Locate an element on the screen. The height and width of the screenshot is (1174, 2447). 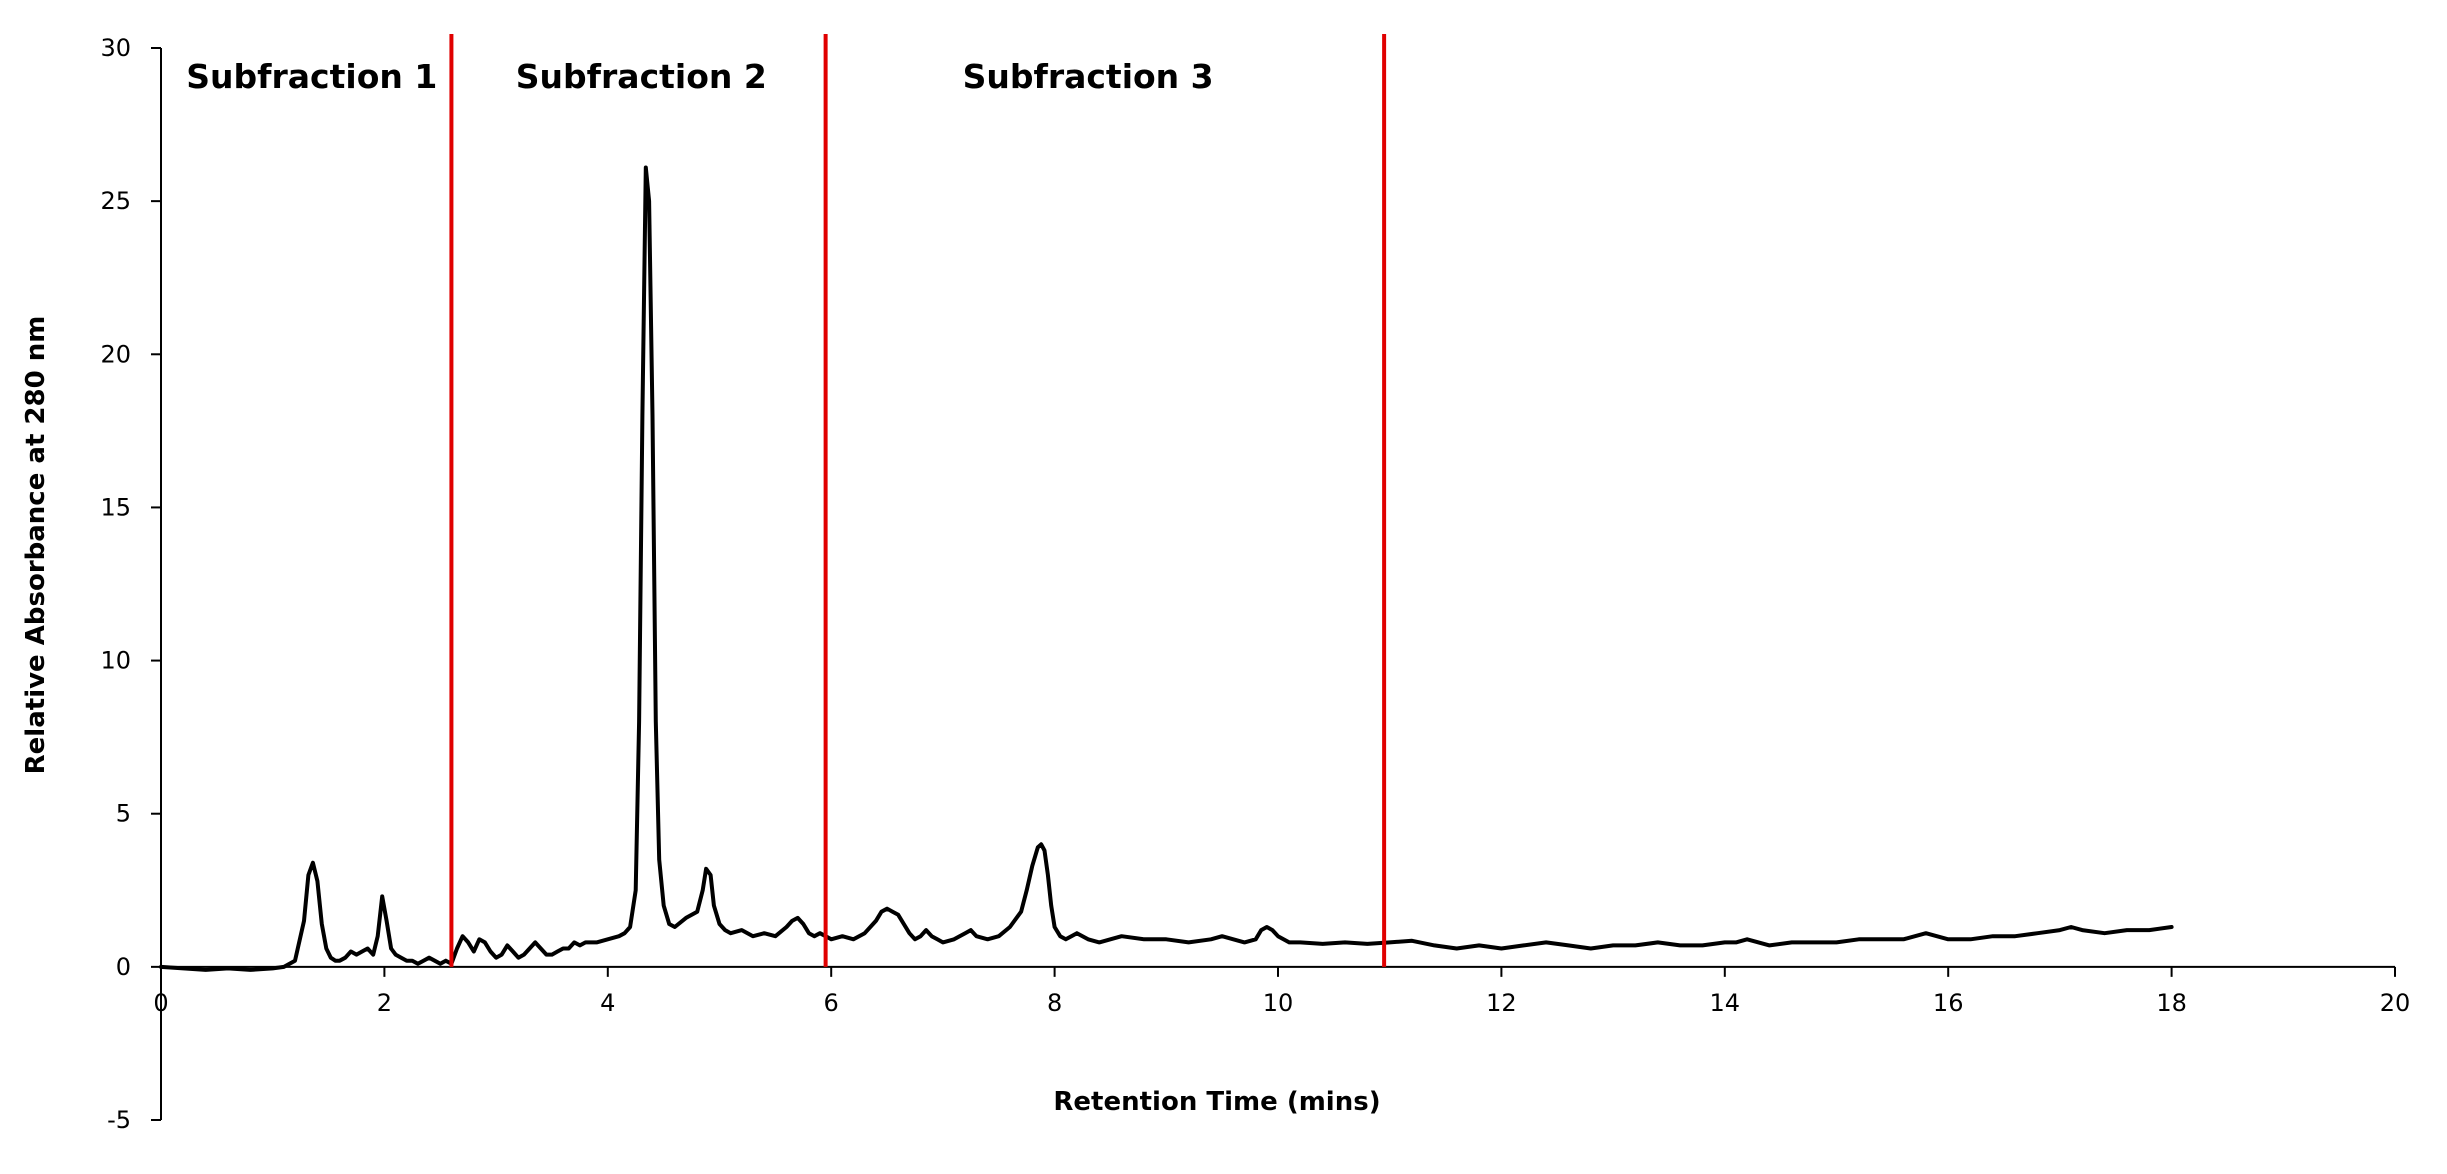
y-tick-label: 10 is located at coordinates (115, 661).